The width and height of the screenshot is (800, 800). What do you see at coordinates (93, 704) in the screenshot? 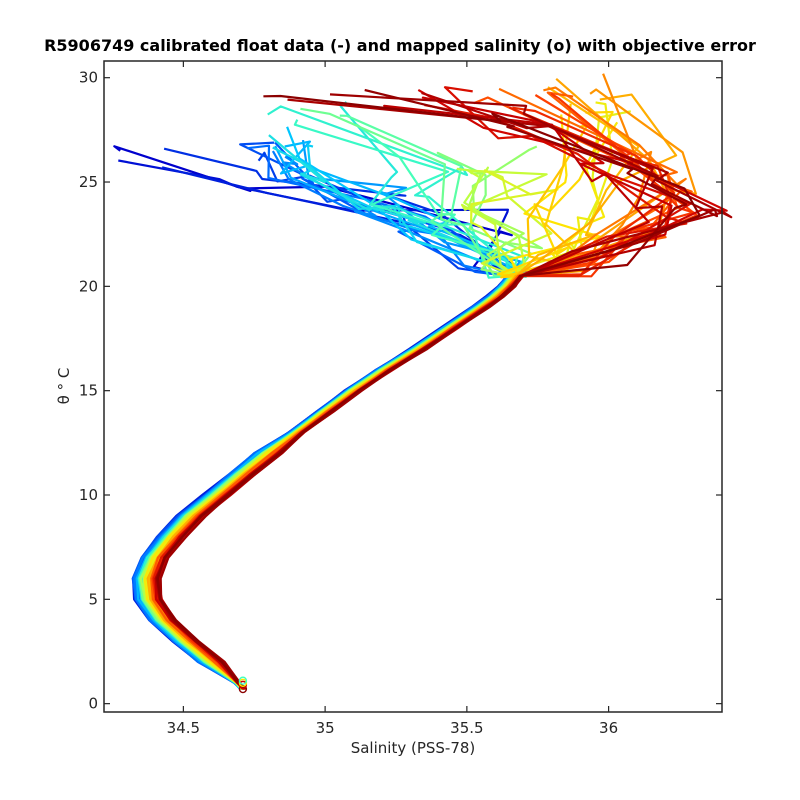
I see `y-tick-label: 0` at bounding box center [93, 704].